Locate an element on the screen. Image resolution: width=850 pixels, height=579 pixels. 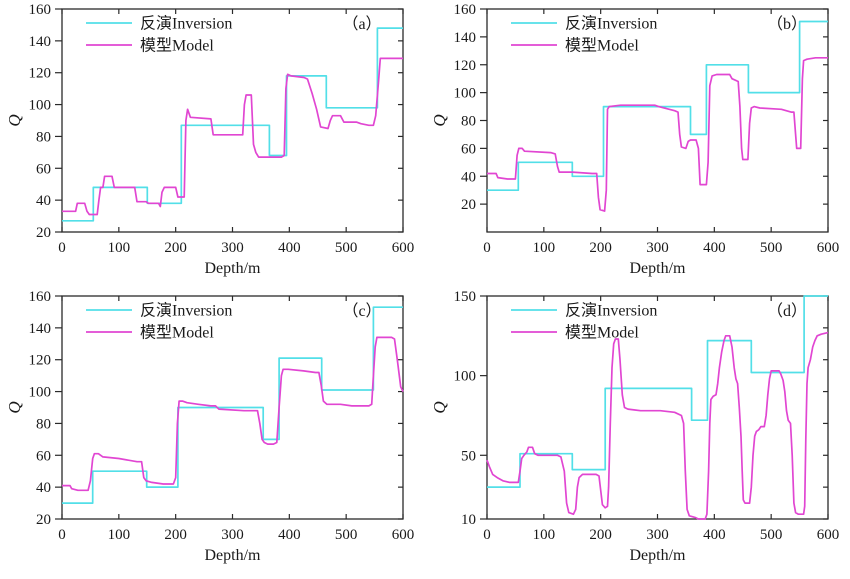
panel-label: （d） is located at coordinates (787, 311).